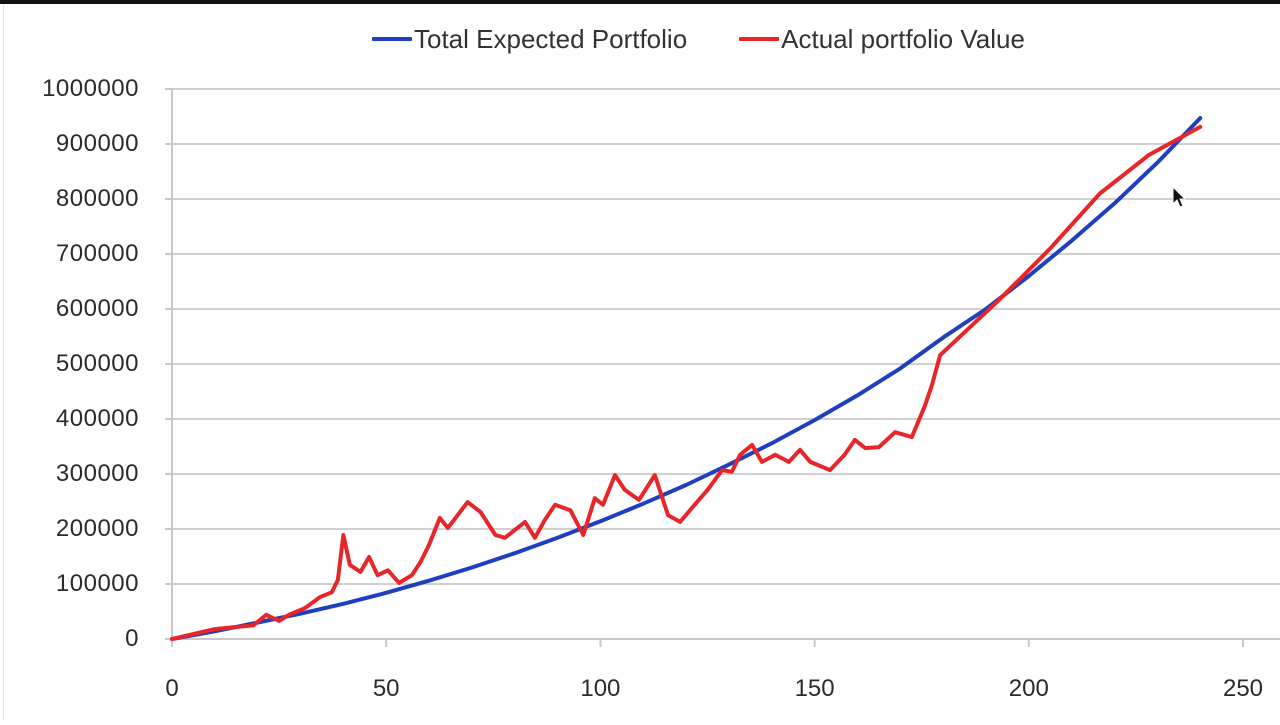 The width and height of the screenshot is (1280, 725). What do you see at coordinates (172, 688) in the screenshot?
I see `x-tick-label: 0` at bounding box center [172, 688].